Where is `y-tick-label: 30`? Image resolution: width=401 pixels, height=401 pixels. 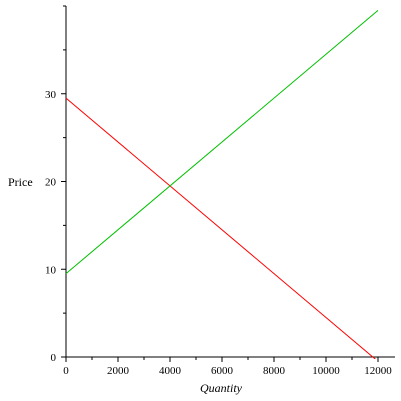 y-tick-label: 30 is located at coordinates (51, 95).